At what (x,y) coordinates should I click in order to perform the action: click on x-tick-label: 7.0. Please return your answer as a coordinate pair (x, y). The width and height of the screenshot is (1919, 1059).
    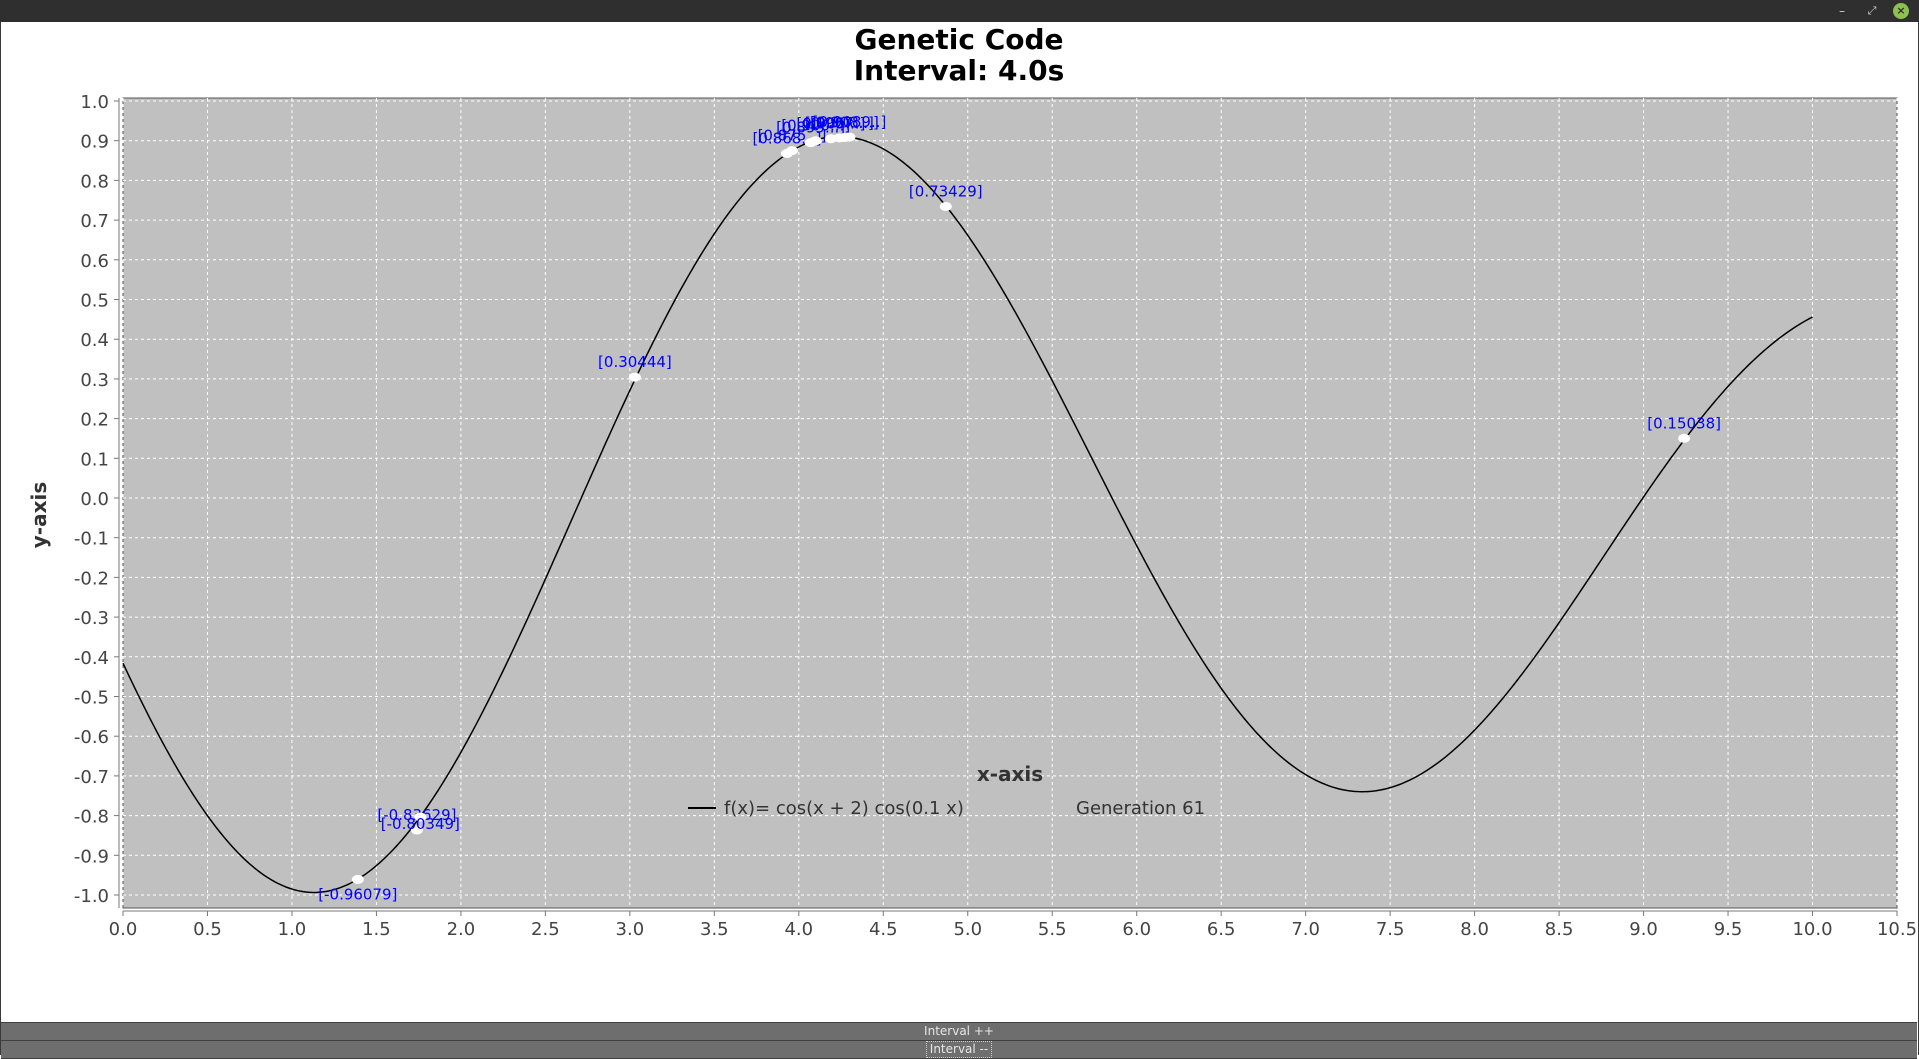
    Looking at the image, I should click on (1305, 929).